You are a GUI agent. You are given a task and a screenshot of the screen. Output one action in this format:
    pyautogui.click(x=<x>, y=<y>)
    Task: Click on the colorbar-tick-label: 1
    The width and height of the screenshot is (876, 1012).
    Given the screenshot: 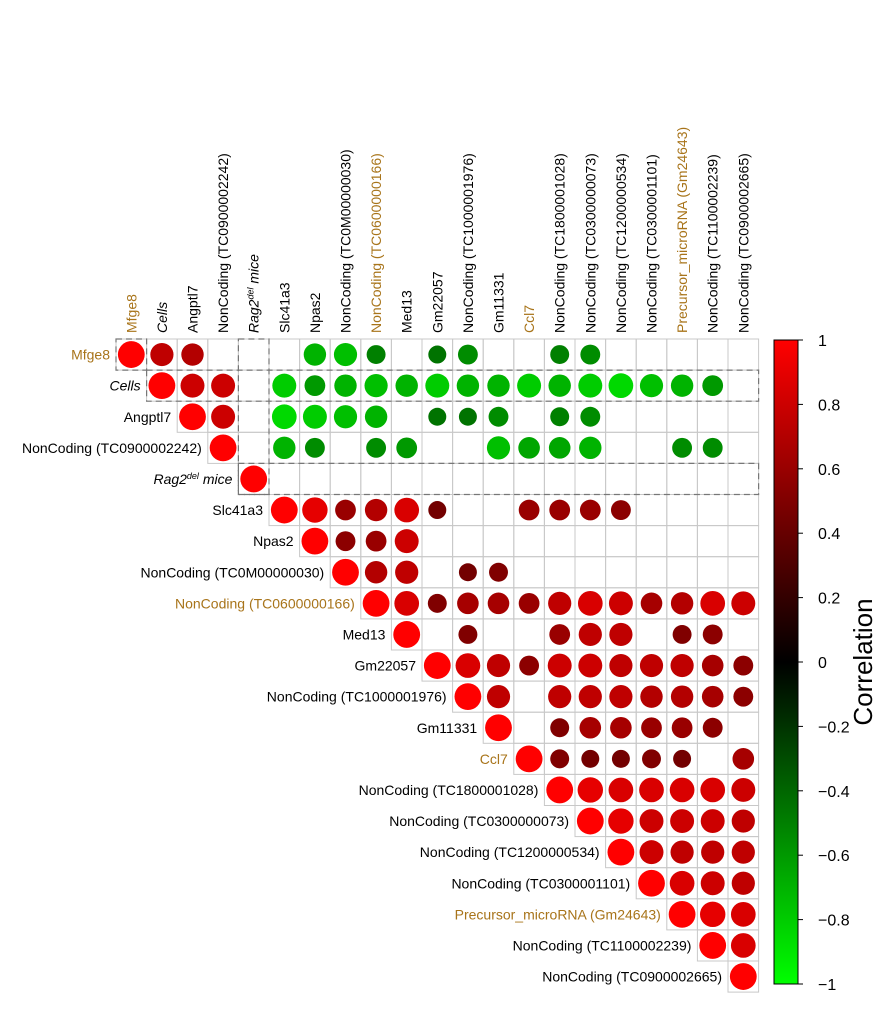 What is the action you would take?
    pyautogui.click(x=822, y=341)
    